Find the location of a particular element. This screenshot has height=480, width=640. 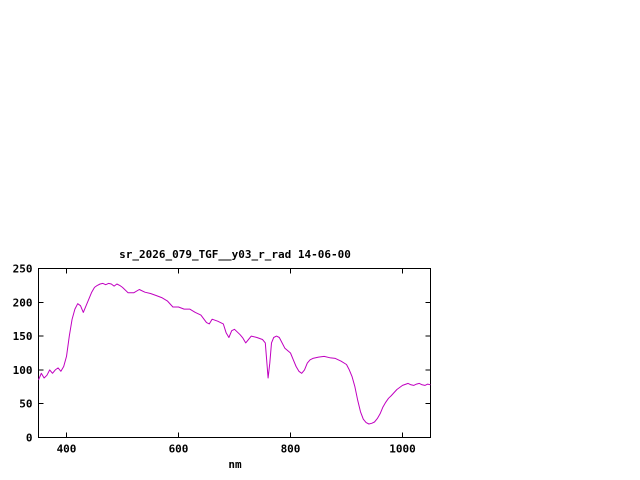

y-tick-label: 250 is located at coordinates (23, 269).